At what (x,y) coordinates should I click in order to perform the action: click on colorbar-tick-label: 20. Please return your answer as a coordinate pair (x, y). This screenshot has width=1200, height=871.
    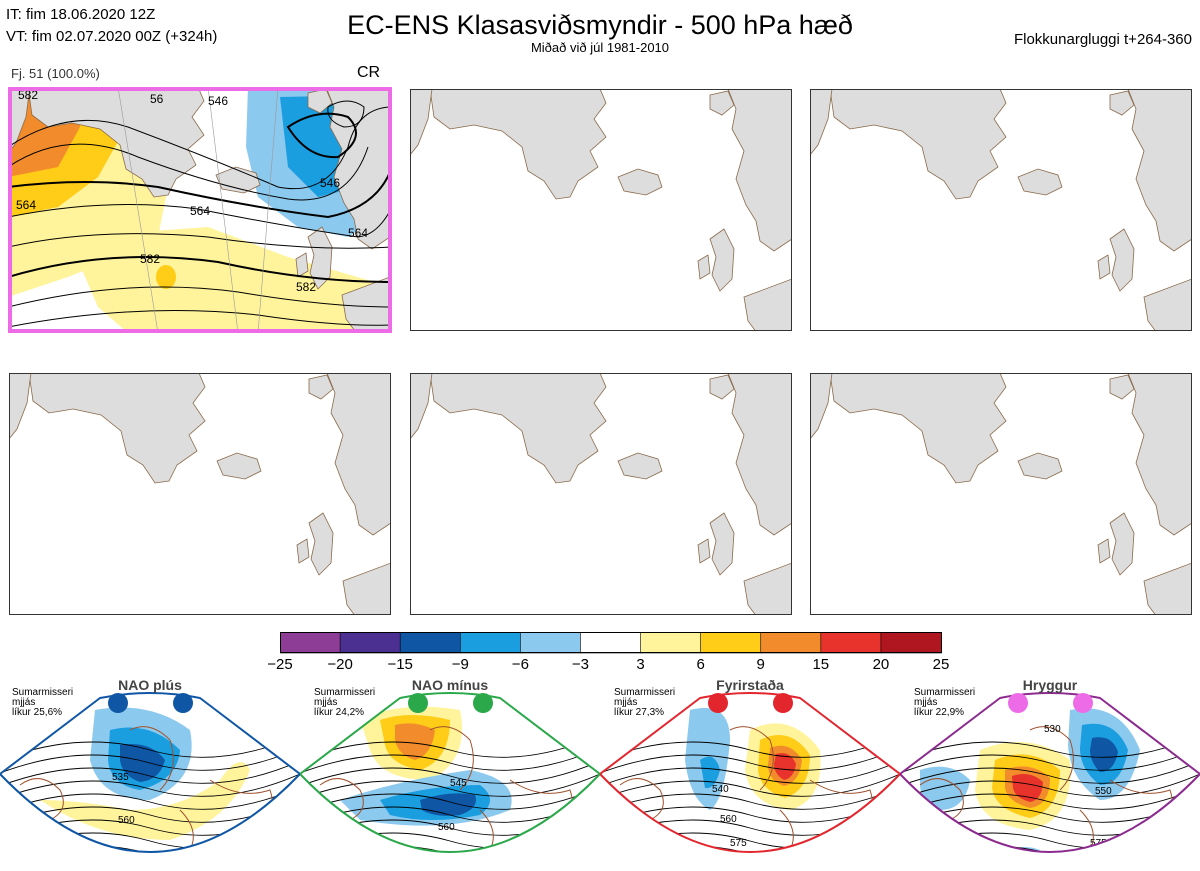
    Looking at the image, I should click on (881, 664).